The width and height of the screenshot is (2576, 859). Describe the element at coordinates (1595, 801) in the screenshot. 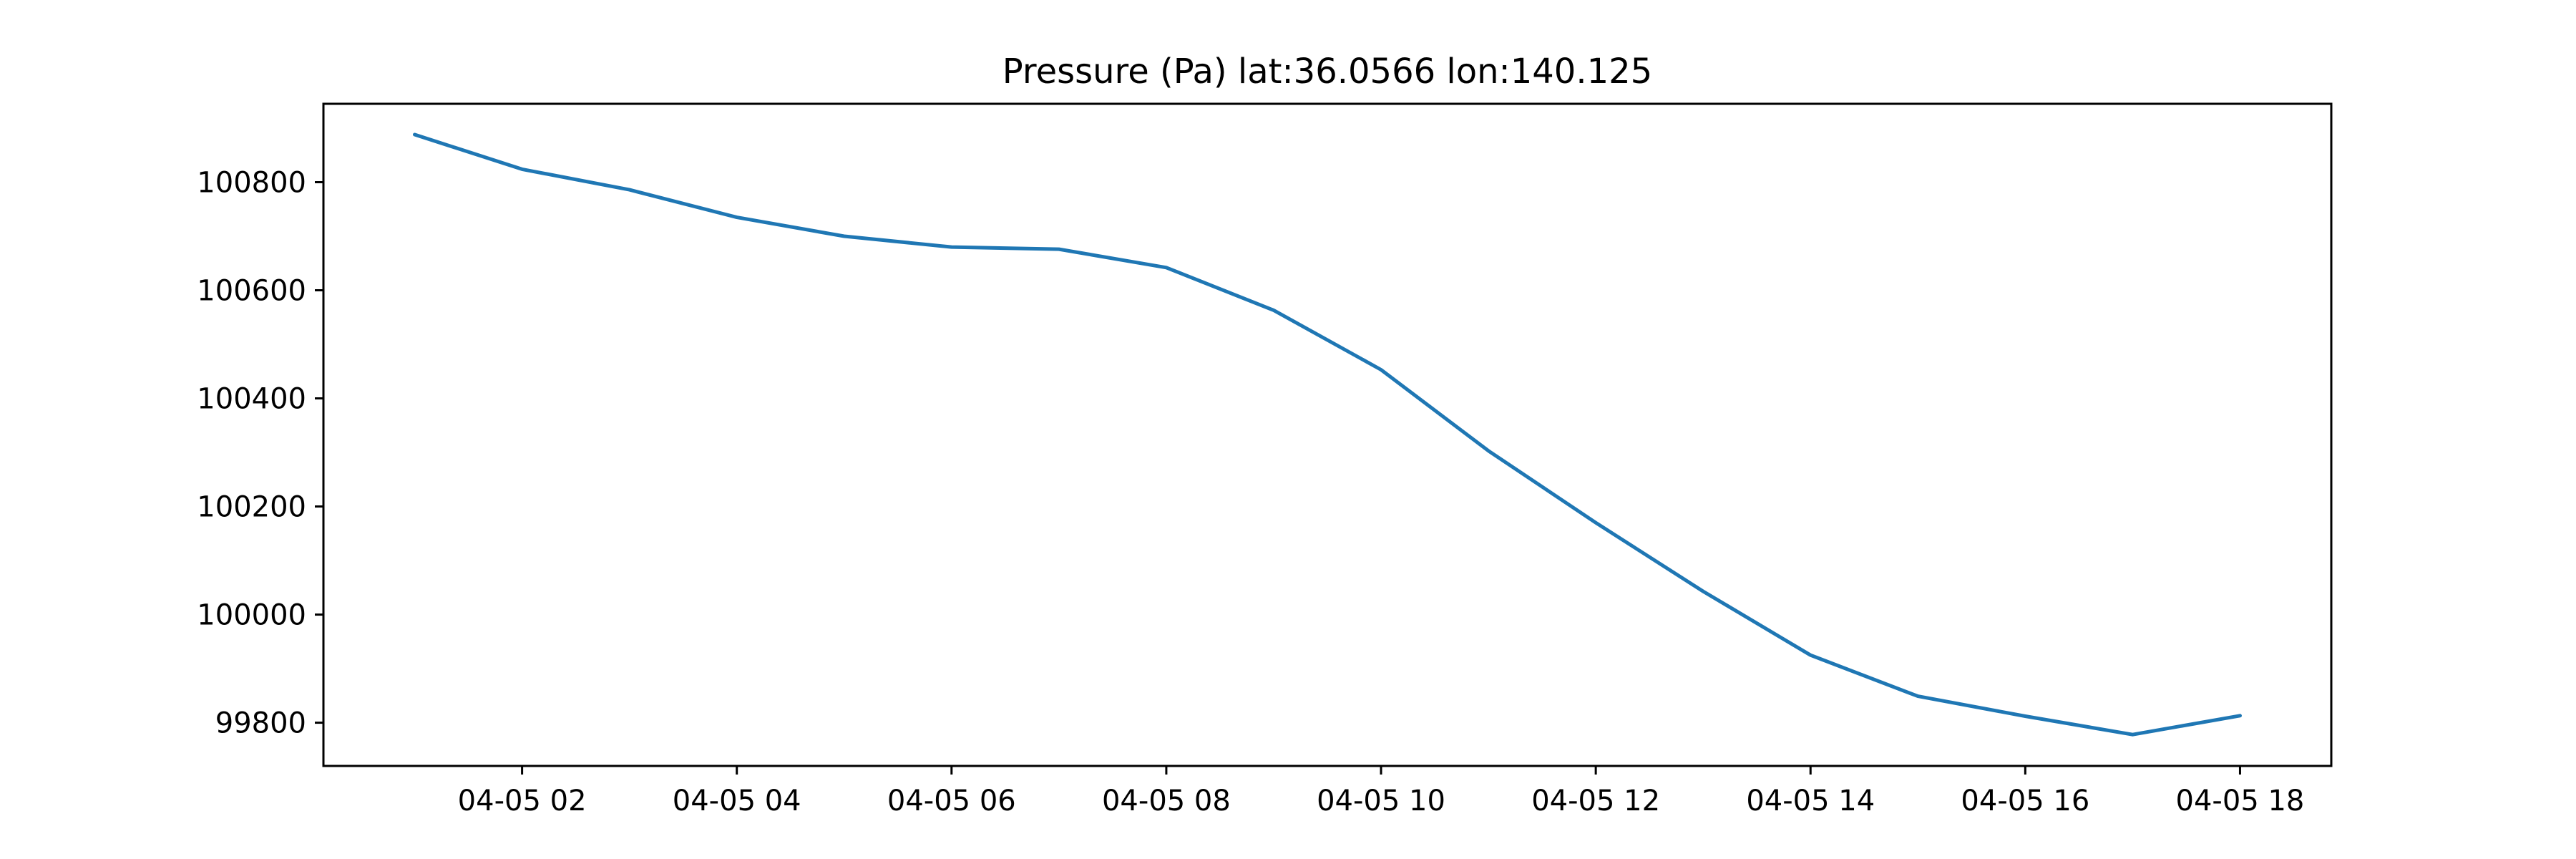

I see `x-tick-label: 04-05 12` at that location.